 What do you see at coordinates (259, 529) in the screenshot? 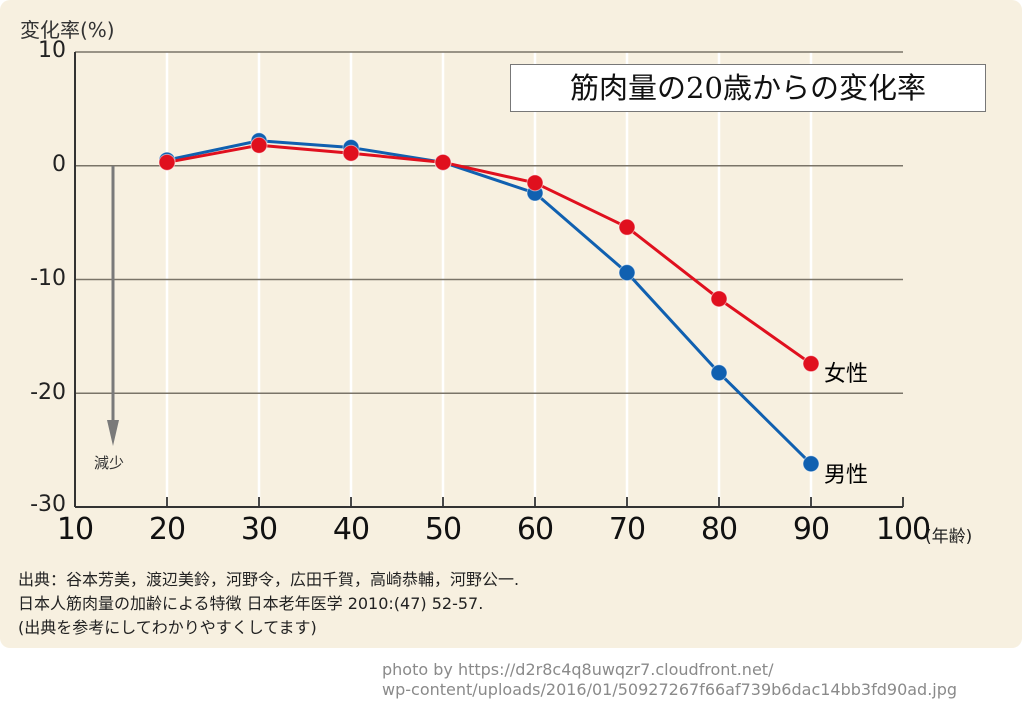
I see `x-tick-label: 30` at bounding box center [259, 529].